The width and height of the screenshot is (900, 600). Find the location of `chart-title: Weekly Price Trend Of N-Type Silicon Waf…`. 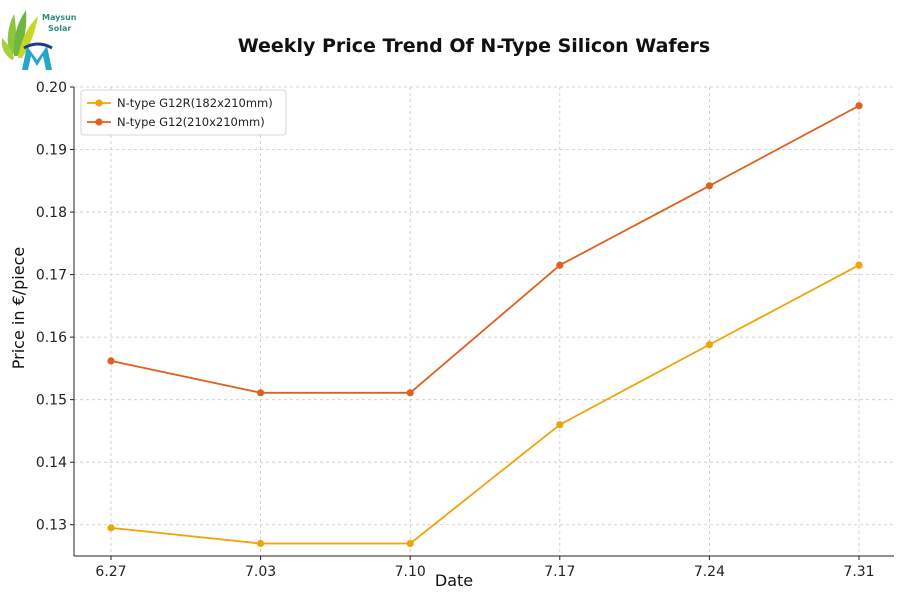

chart-title: Weekly Price Trend Of N-Type Silicon Waf… is located at coordinates (474, 46).